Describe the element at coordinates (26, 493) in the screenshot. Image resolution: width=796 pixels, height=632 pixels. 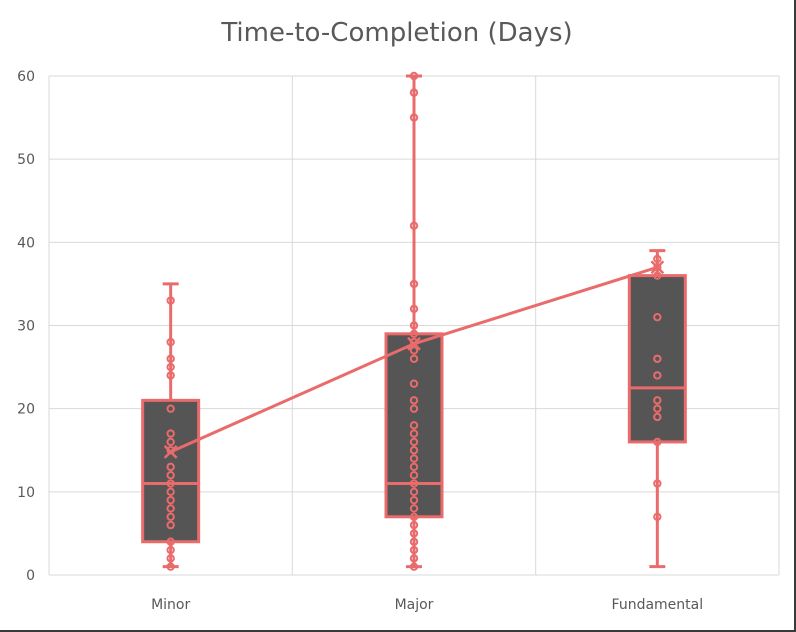
I see `y-tick-label: 10` at that location.